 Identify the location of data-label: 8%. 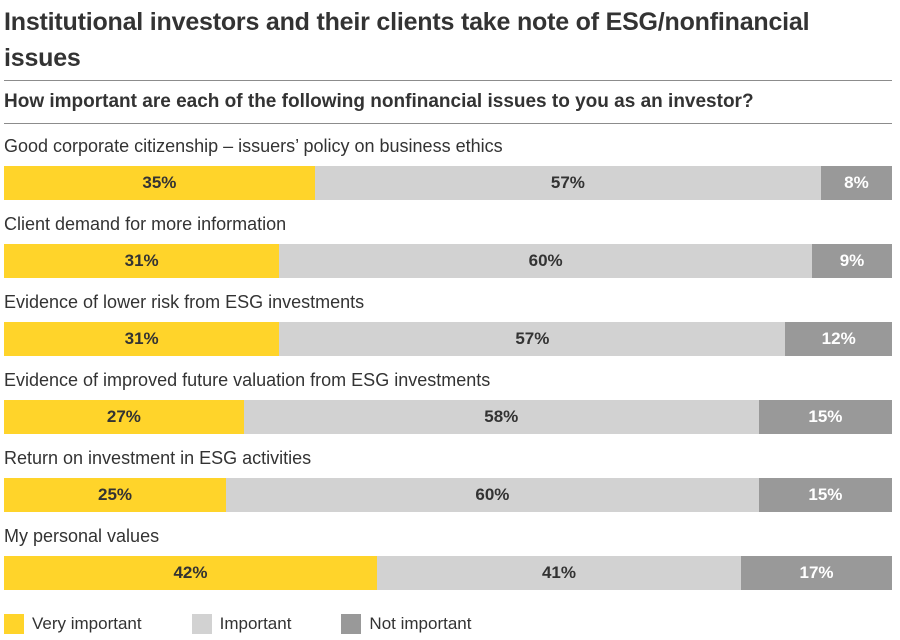
(856, 182).